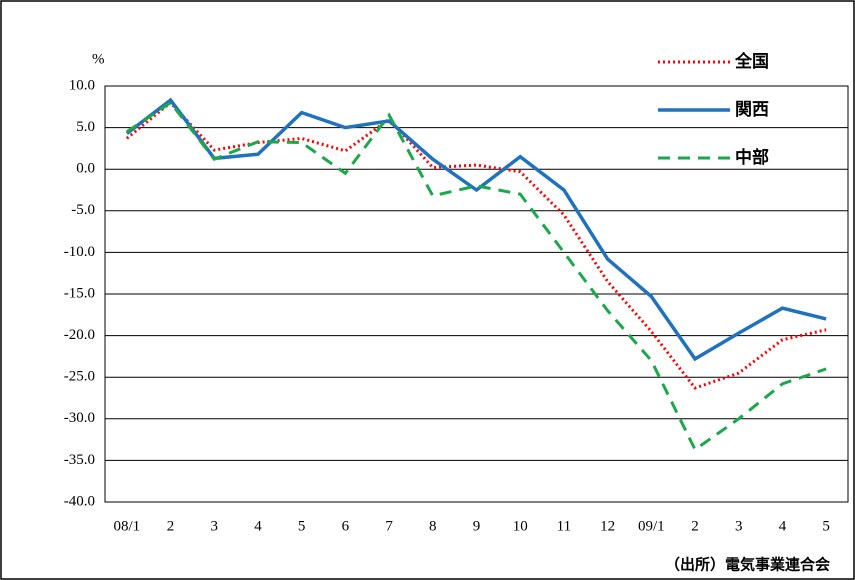 This screenshot has width=855, height=580. I want to click on legend-label: 中部, so click(752, 157).